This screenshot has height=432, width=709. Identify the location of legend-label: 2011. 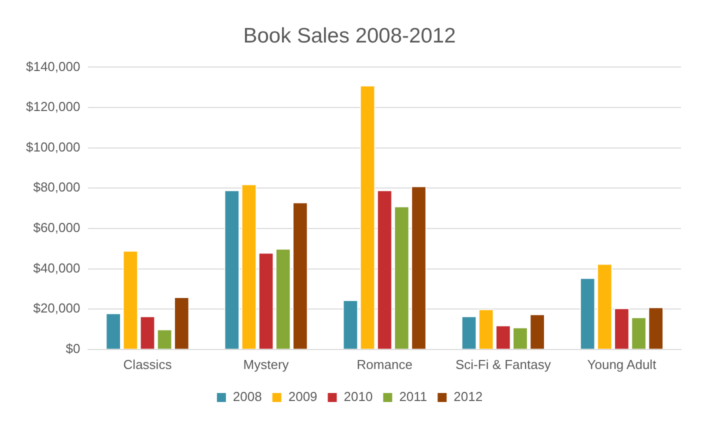
(413, 396).